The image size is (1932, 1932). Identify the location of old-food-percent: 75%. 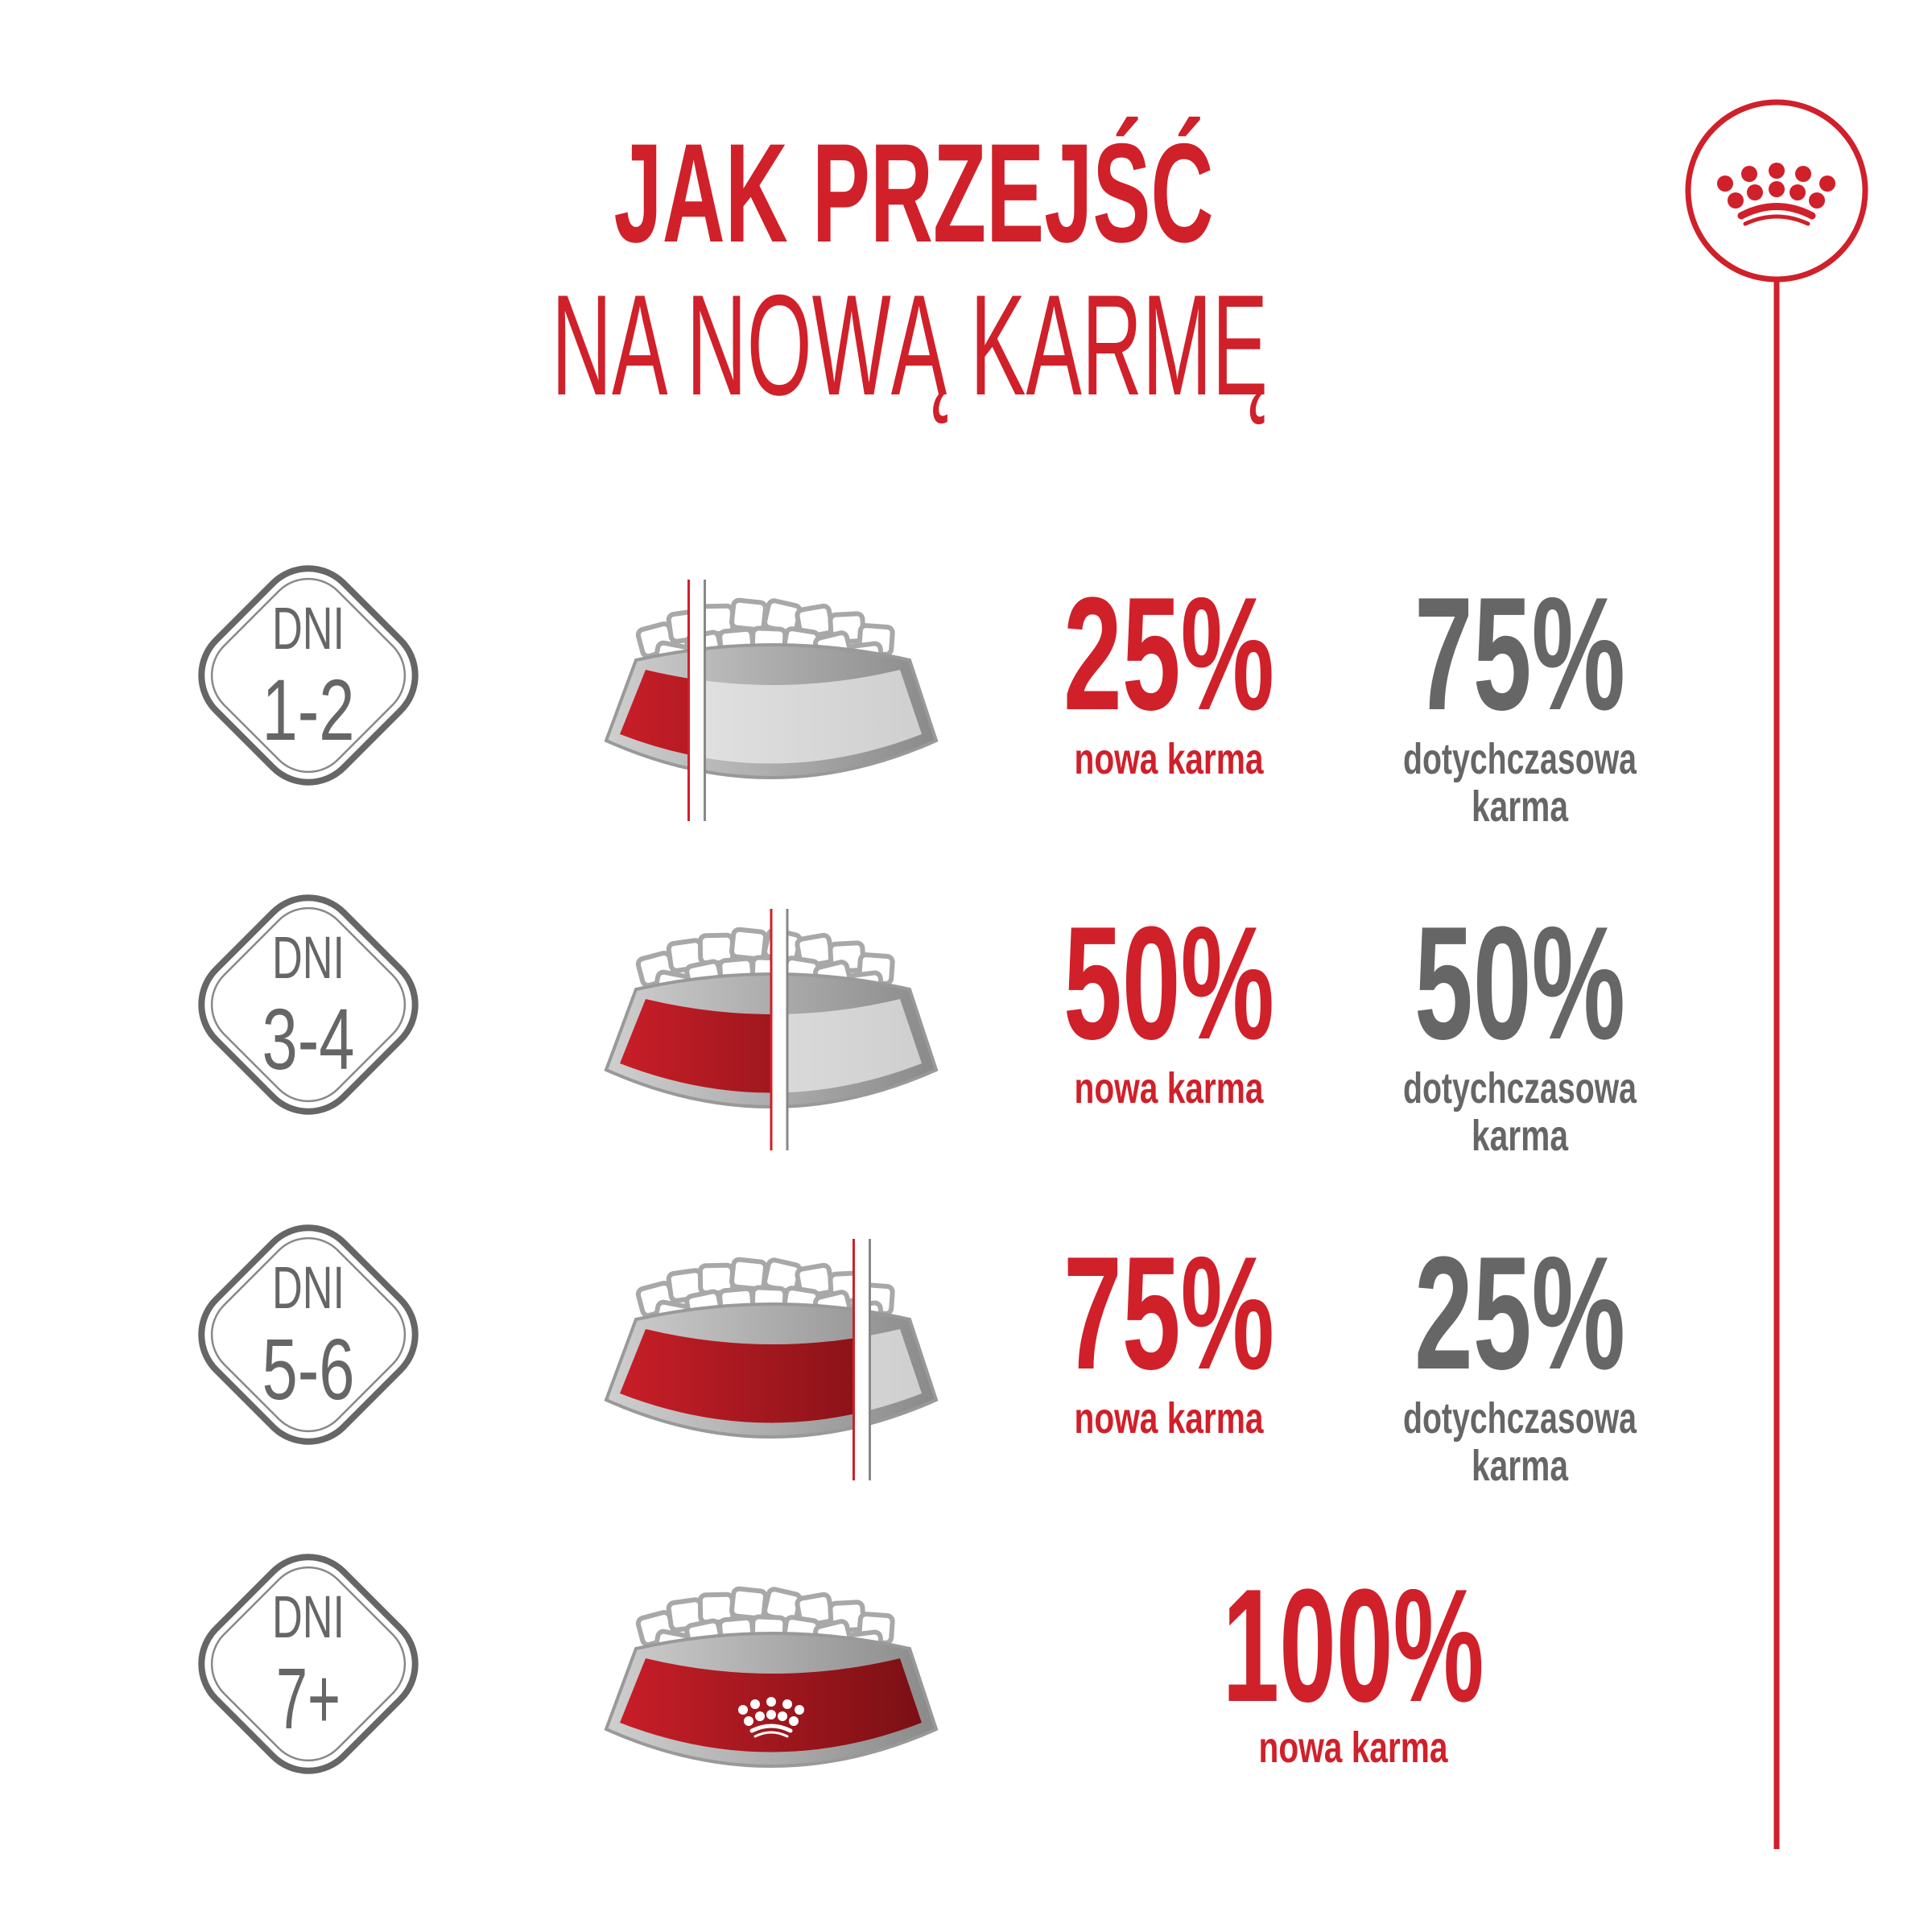
(1519, 654).